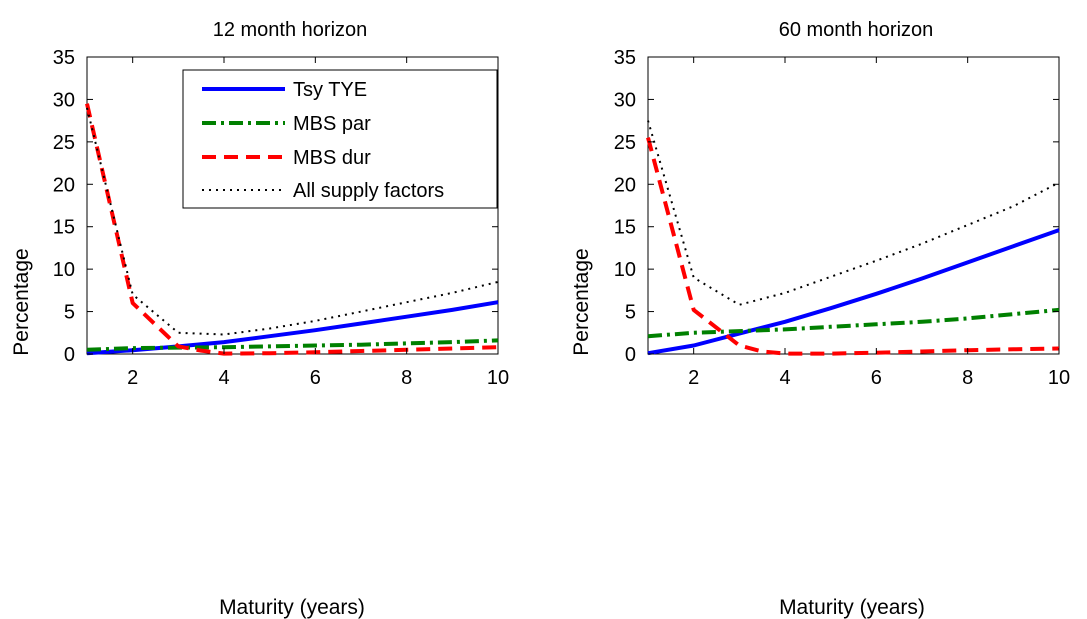 Image resolution: width=1087 pixels, height=619 pixels. I want to click on series-line-mbs-dur, so click(853, 246).